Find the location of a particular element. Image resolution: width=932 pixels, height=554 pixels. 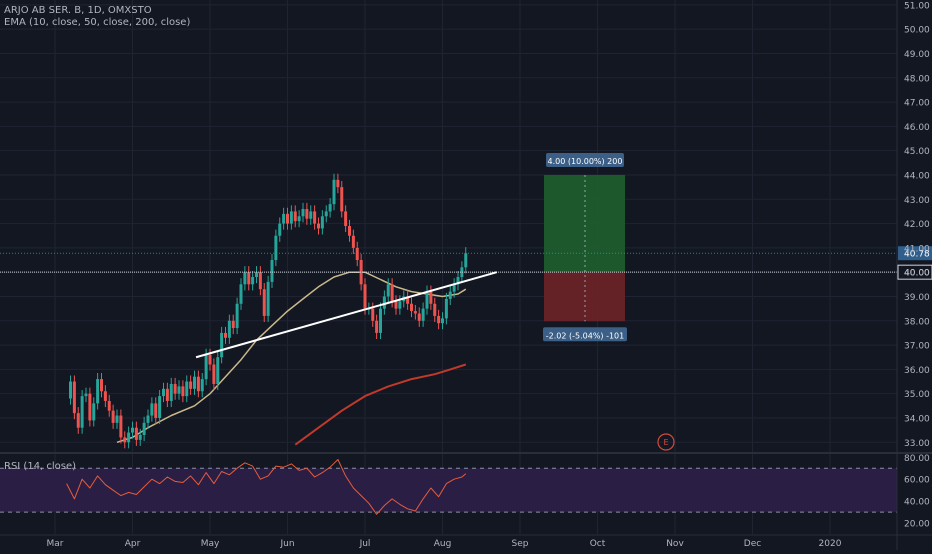

price-tick-label: 41.00 is located at coordinates (917, 249).